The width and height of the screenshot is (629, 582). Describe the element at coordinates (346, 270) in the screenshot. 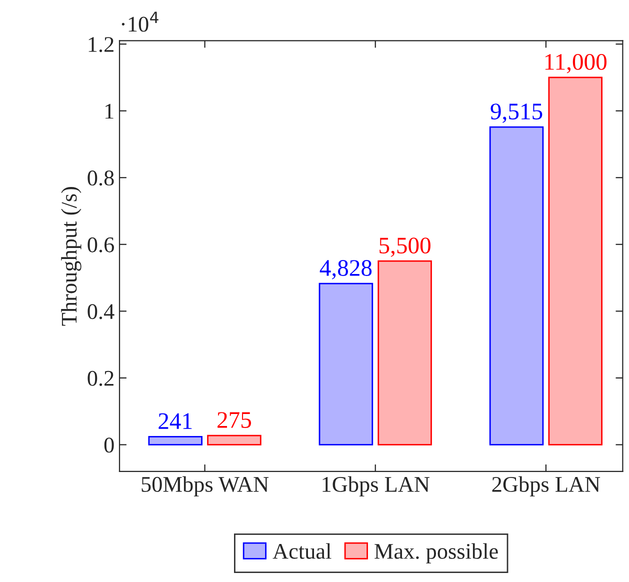

I see `annotation: 4,828` at that location.